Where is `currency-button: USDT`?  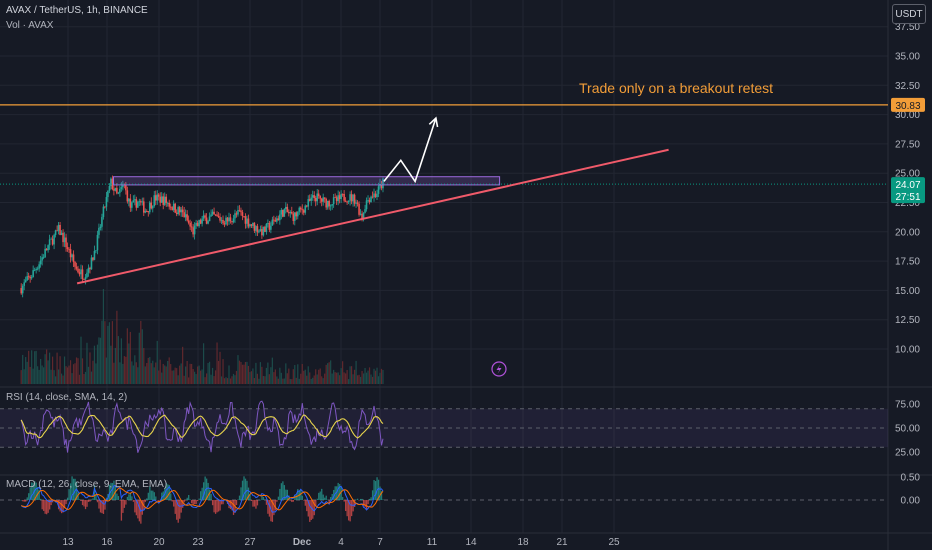
currency-button: USDT is located at coordinates (909, 14).